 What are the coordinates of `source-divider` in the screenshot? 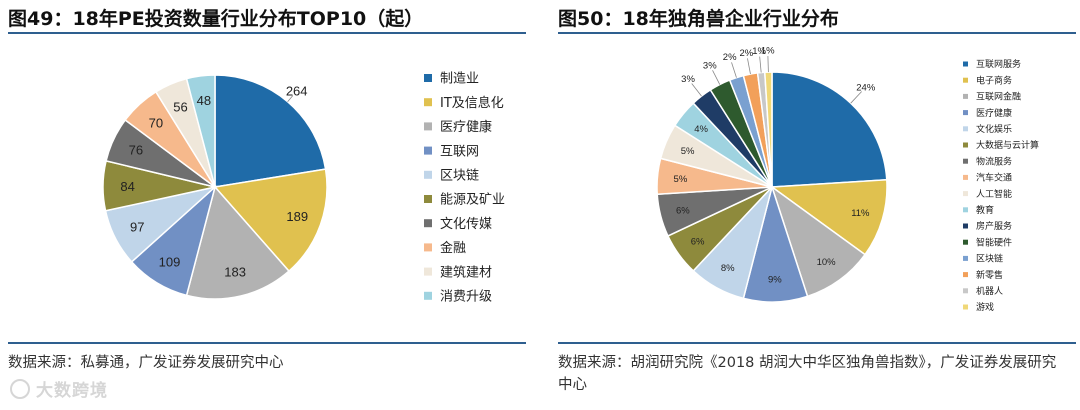 It's located at (817, 343).